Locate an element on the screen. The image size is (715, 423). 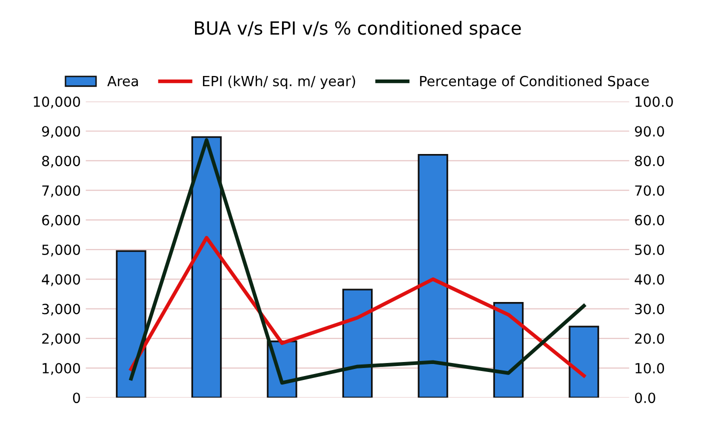
legend-label: Area is located at coordinates (122, 81).